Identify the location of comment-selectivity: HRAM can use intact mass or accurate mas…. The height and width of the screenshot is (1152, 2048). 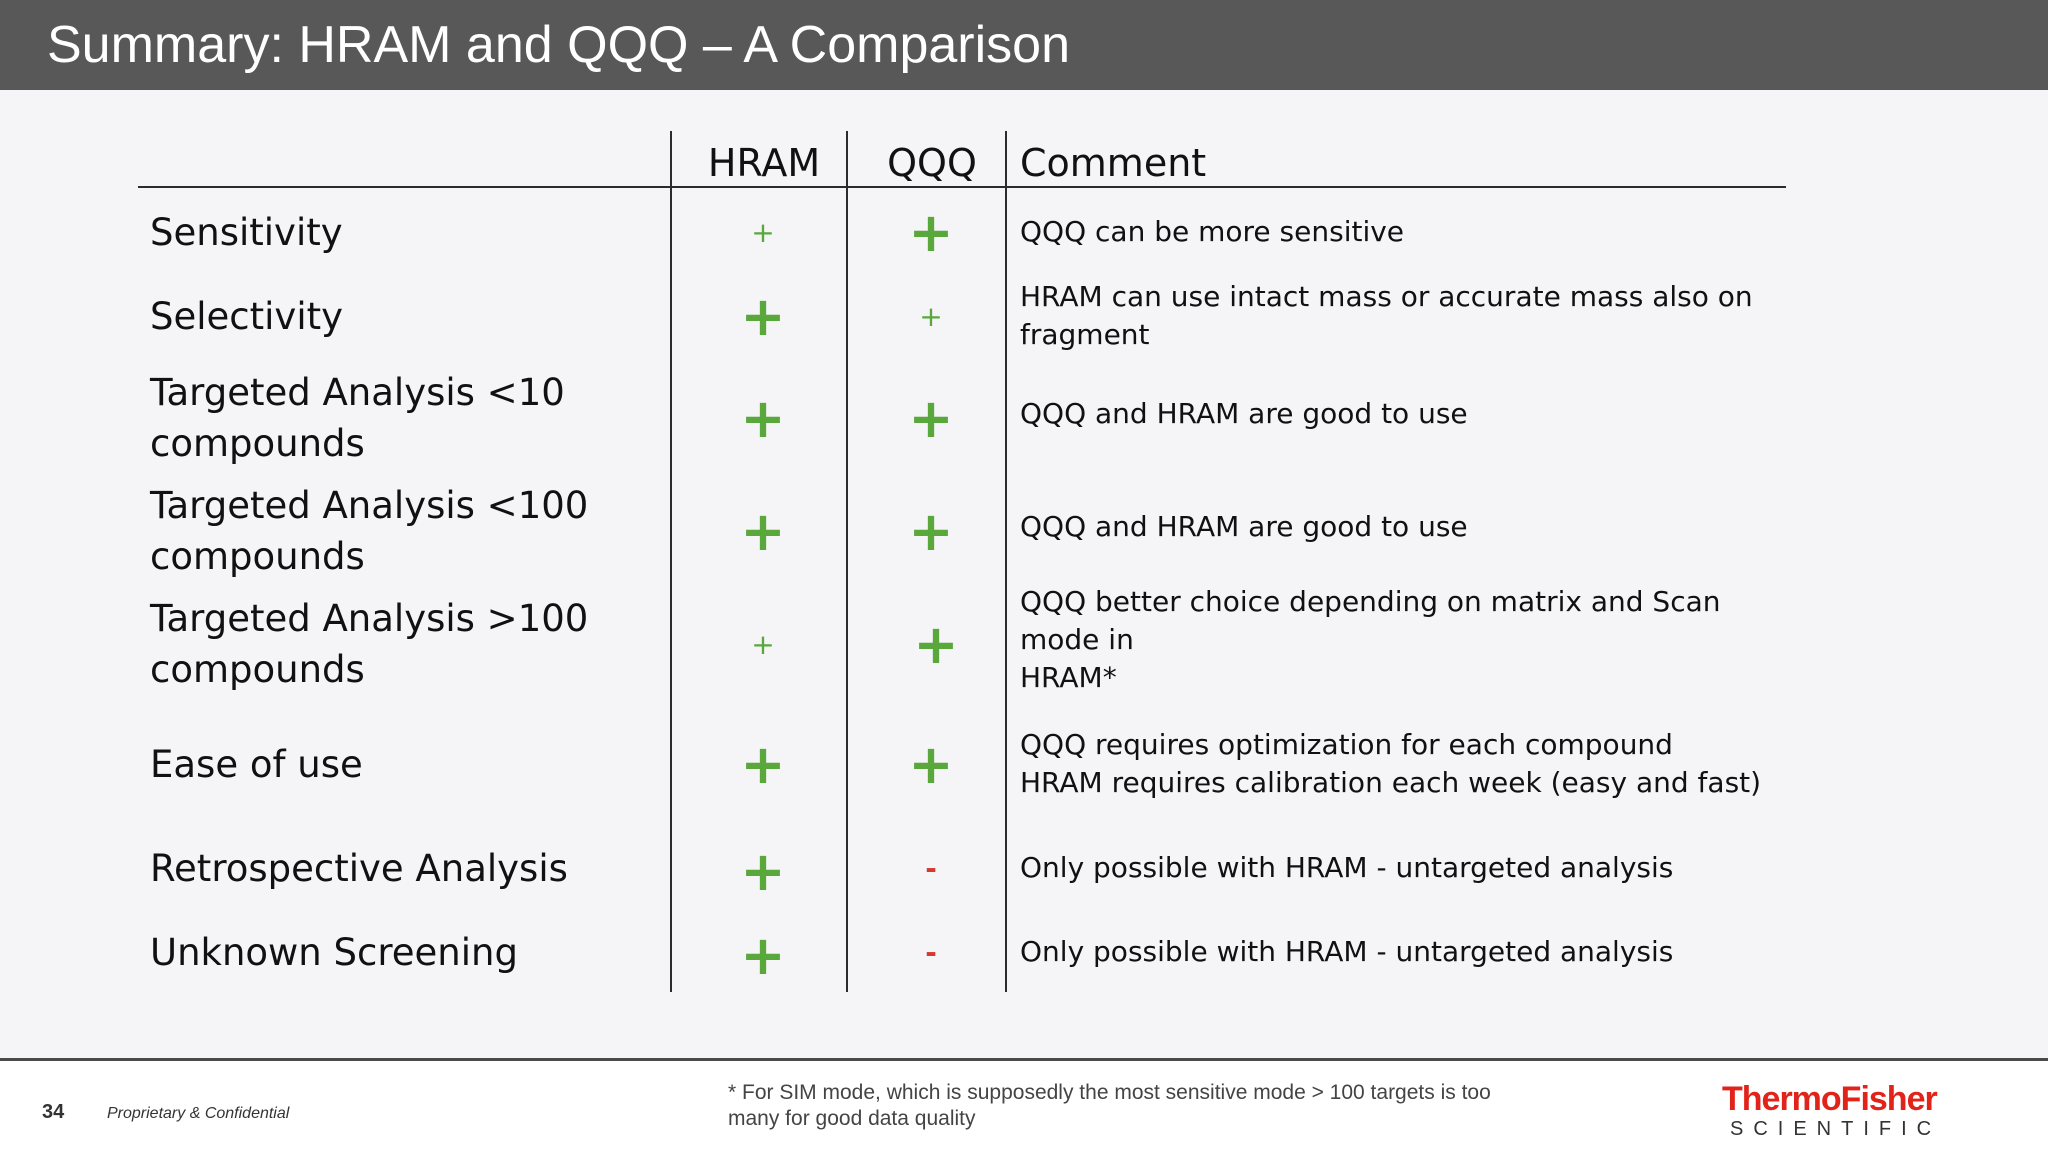
(1405, 316).